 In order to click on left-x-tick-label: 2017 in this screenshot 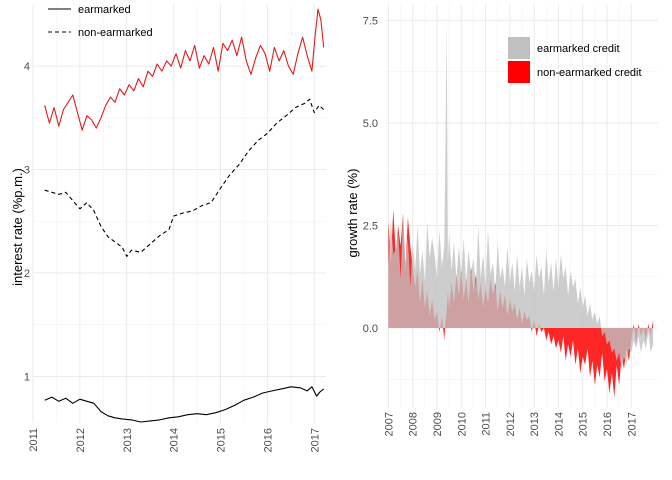, I will do `click(315, 440)`.